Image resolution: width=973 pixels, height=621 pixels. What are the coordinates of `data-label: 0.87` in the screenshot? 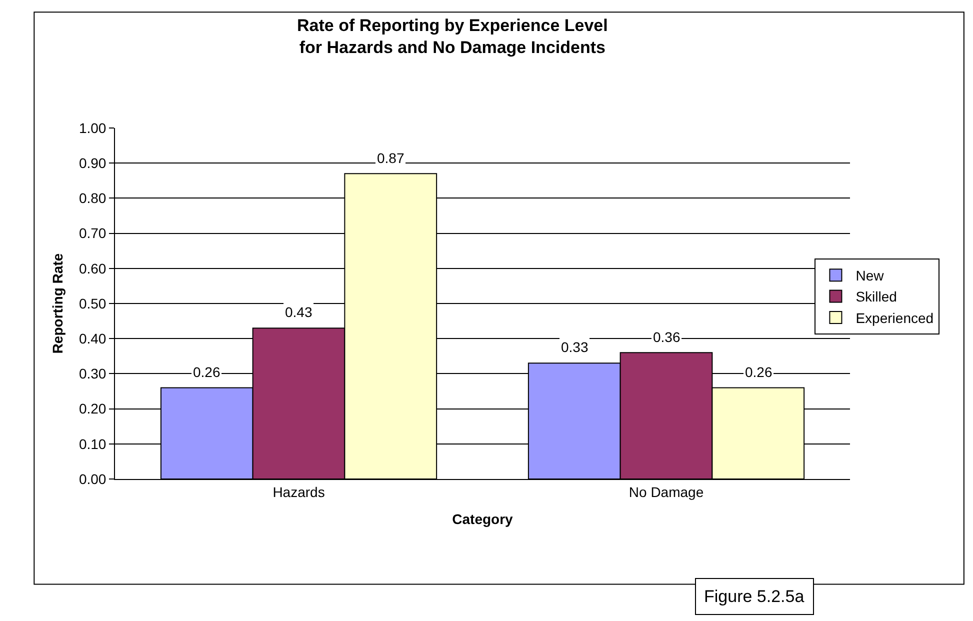 It's located at (390, 158).